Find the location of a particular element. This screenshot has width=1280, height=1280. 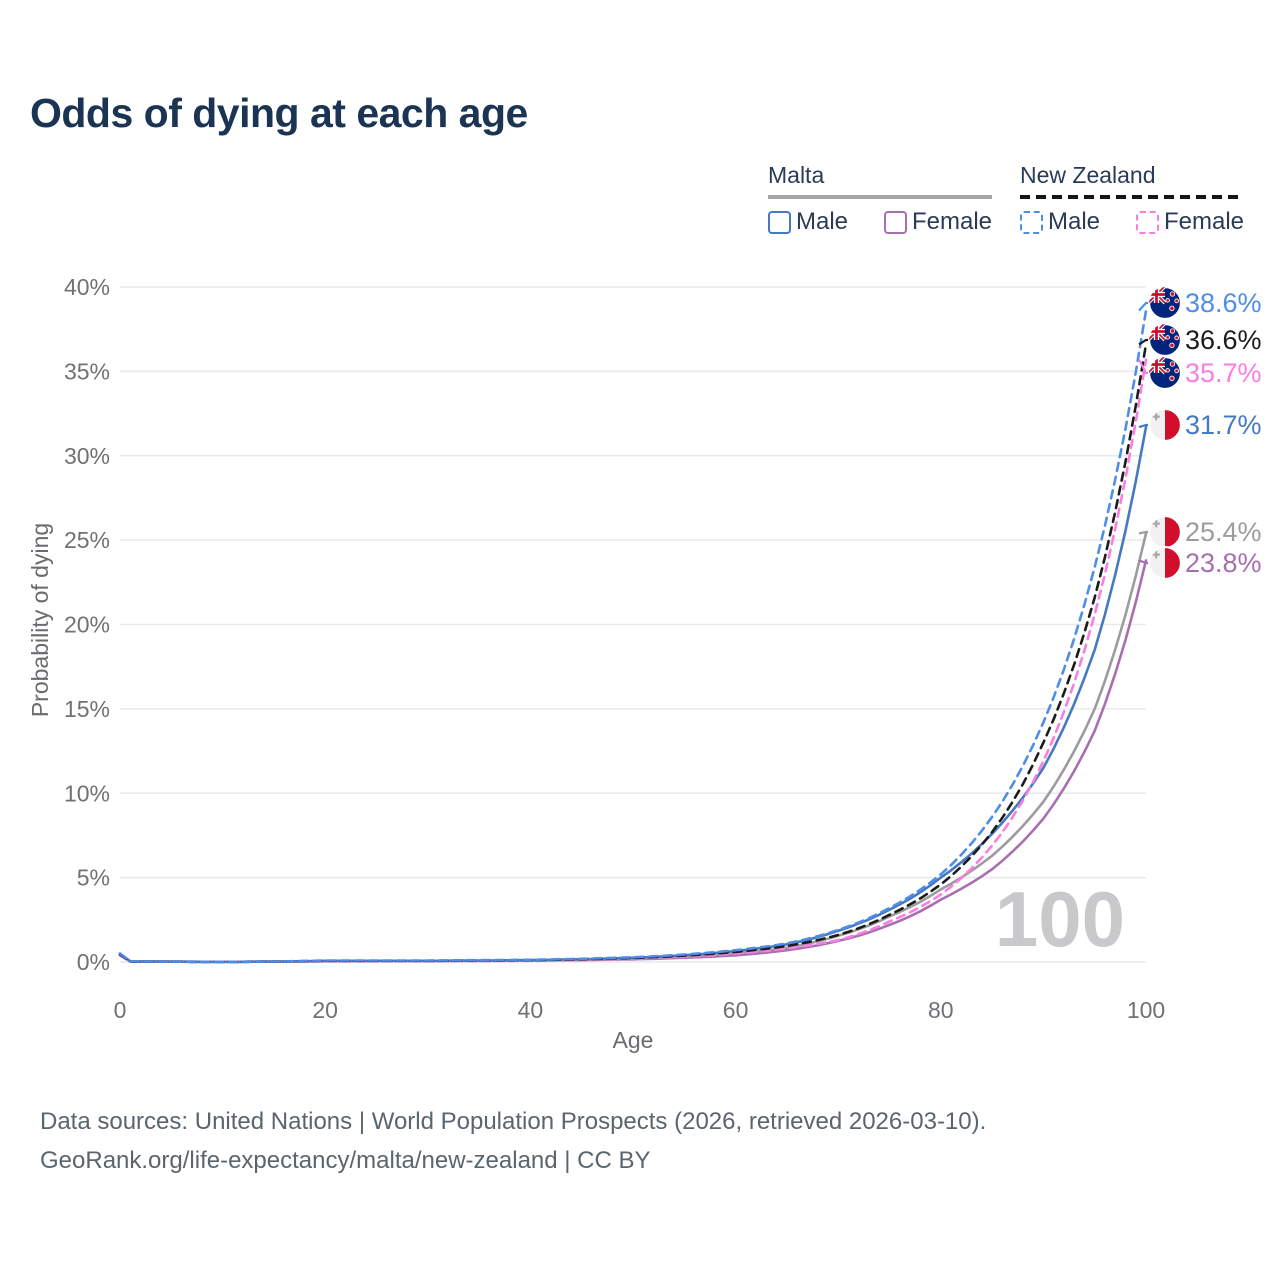

x-axis-label: Age is located at coordinates (633, 1040).